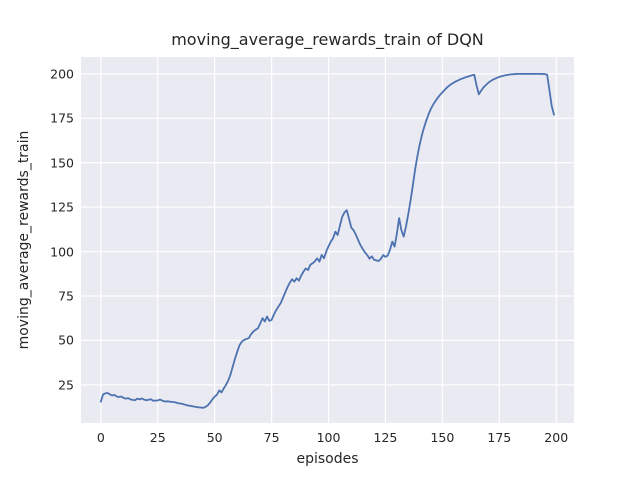 This screenshot has width=640, height=480. What do you see at coordinates (62, 207) in the screenshot?
I see `y-tick-label: 125` at bounding box center [62, 207].